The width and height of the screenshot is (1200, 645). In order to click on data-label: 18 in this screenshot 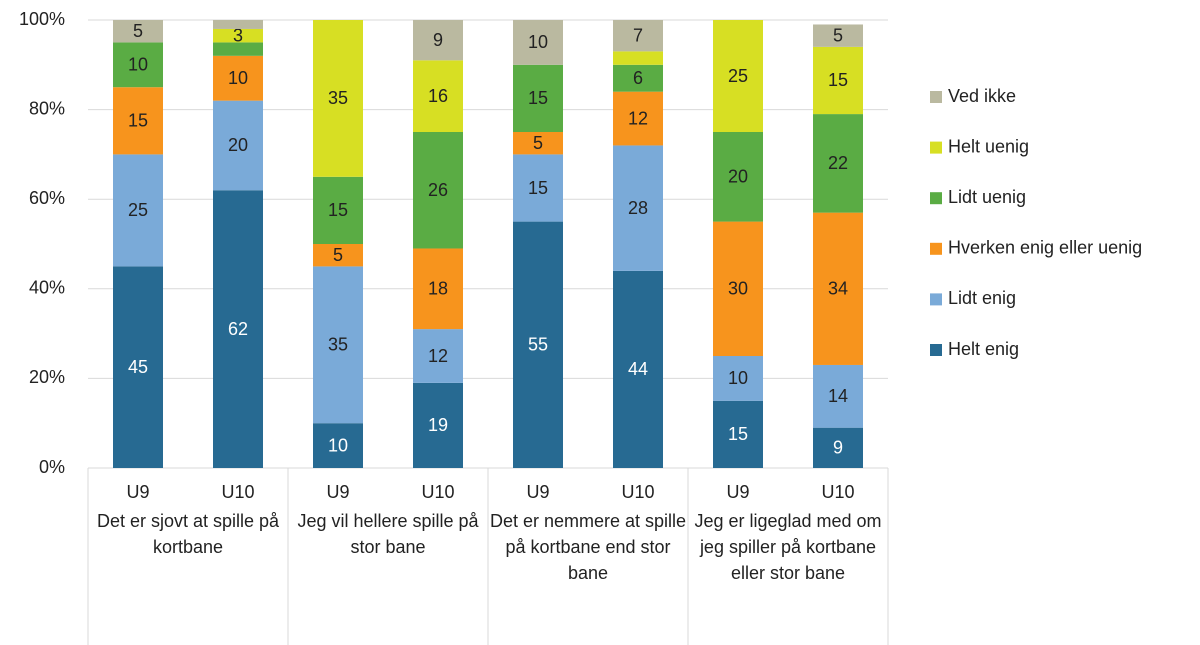, I will do `click(438, 289)`.